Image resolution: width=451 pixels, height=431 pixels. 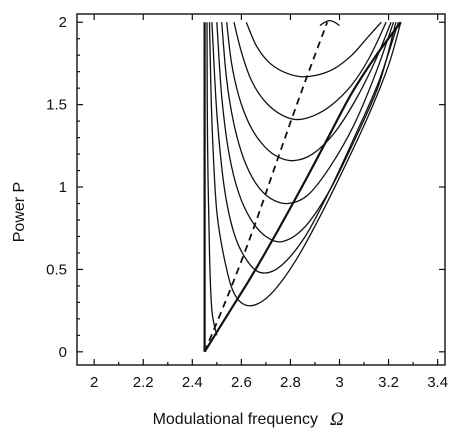 What do you see at coordinates (290, 382) in the screenshot?
I see `x-tick-label: 2.8` at bounding box center [290, 382].